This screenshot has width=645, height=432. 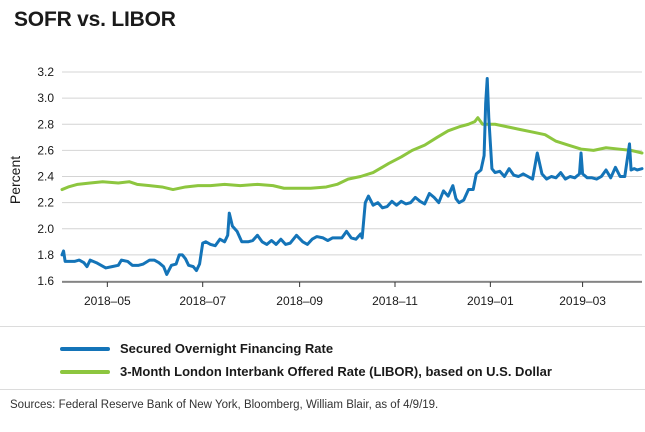 I want to click on legend-label-sofr: Secured Overnight Financing Rate, so click(x=227, y=348).